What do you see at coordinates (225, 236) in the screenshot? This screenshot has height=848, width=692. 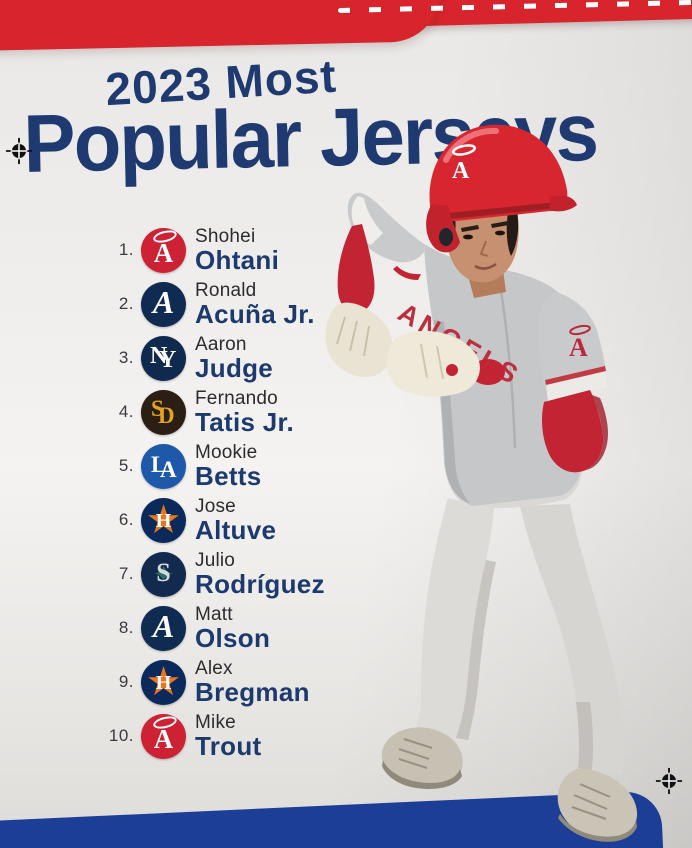 I see `player-first-name: Shohei` at bounding box center [225, 236].